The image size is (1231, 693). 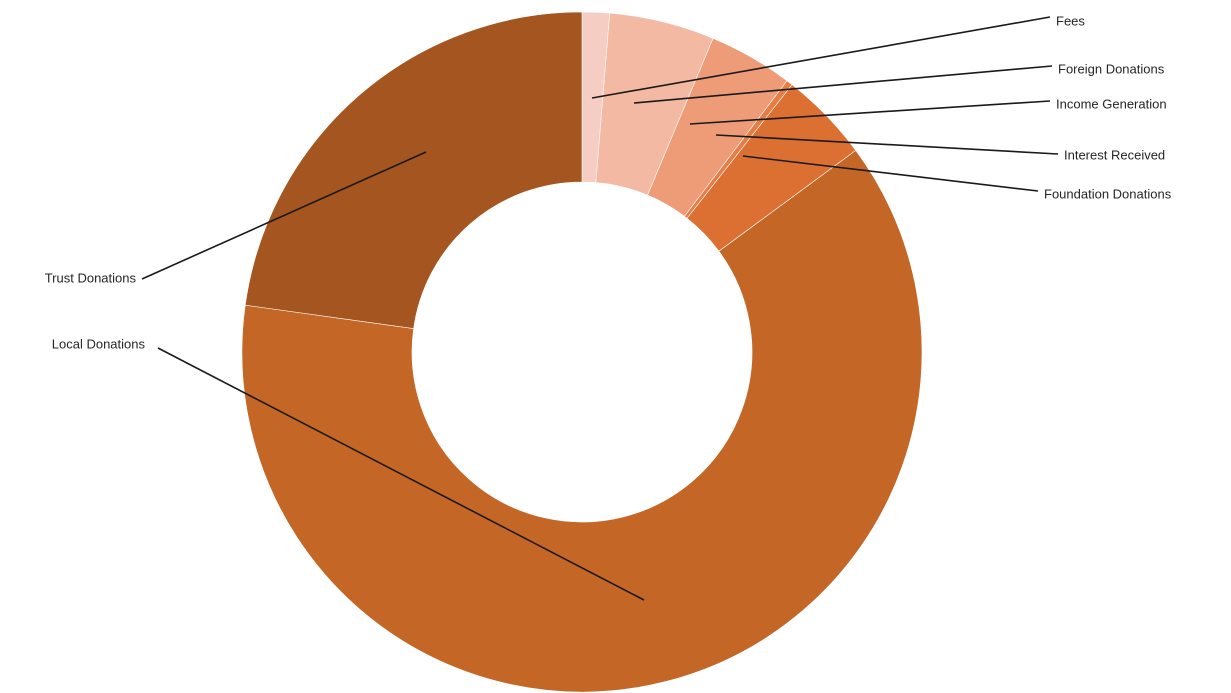 I want to click on label-income-generation: Income Generation, so click(x=1111, y=103).